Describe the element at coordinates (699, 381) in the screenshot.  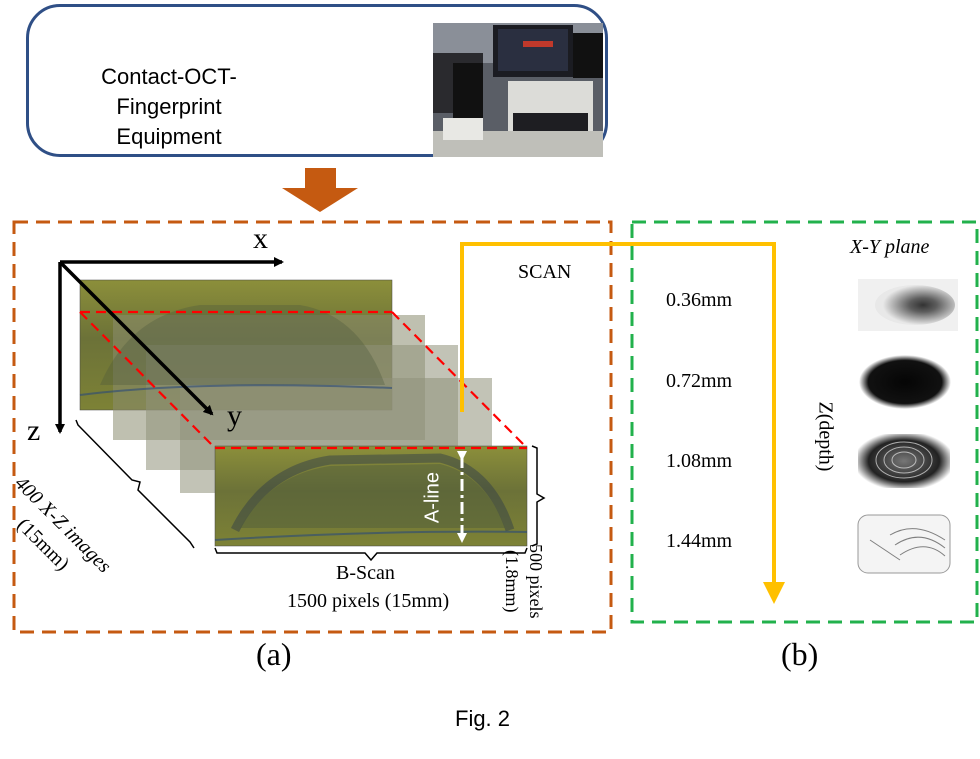
I see `depth-label: 0.72mm` at that location.